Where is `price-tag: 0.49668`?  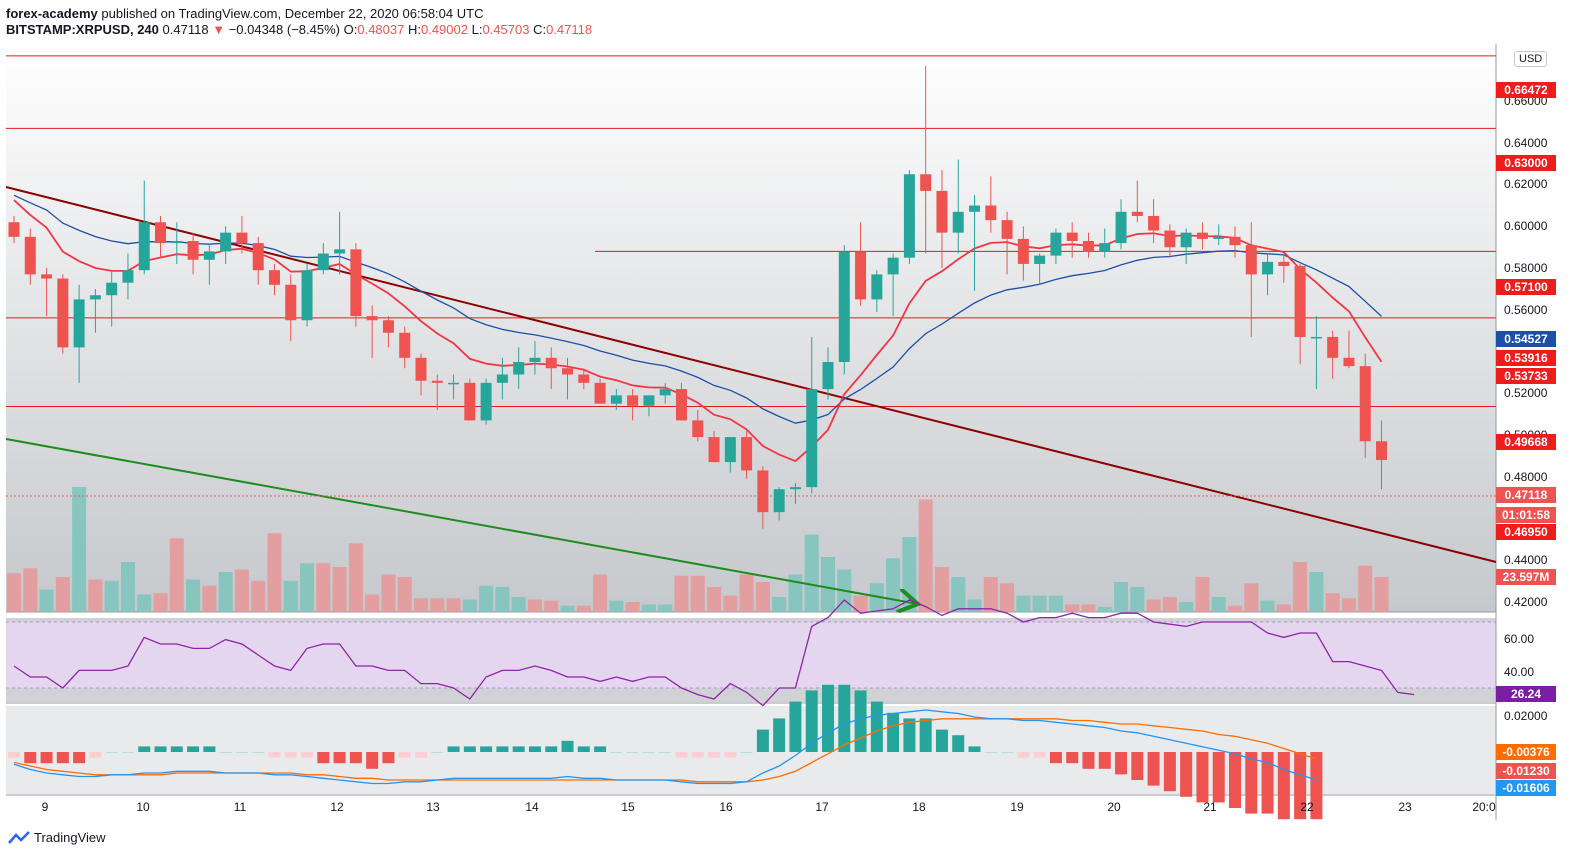 price-tag: 0.49668 is located at coordinates (1526, 442).